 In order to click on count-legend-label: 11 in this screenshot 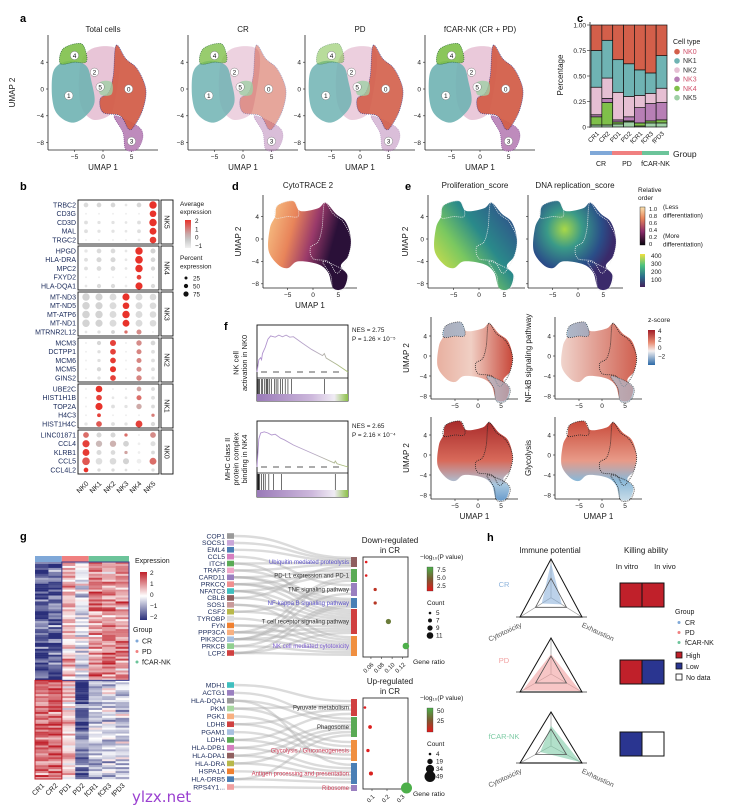, I will do `click(439, 636)`.